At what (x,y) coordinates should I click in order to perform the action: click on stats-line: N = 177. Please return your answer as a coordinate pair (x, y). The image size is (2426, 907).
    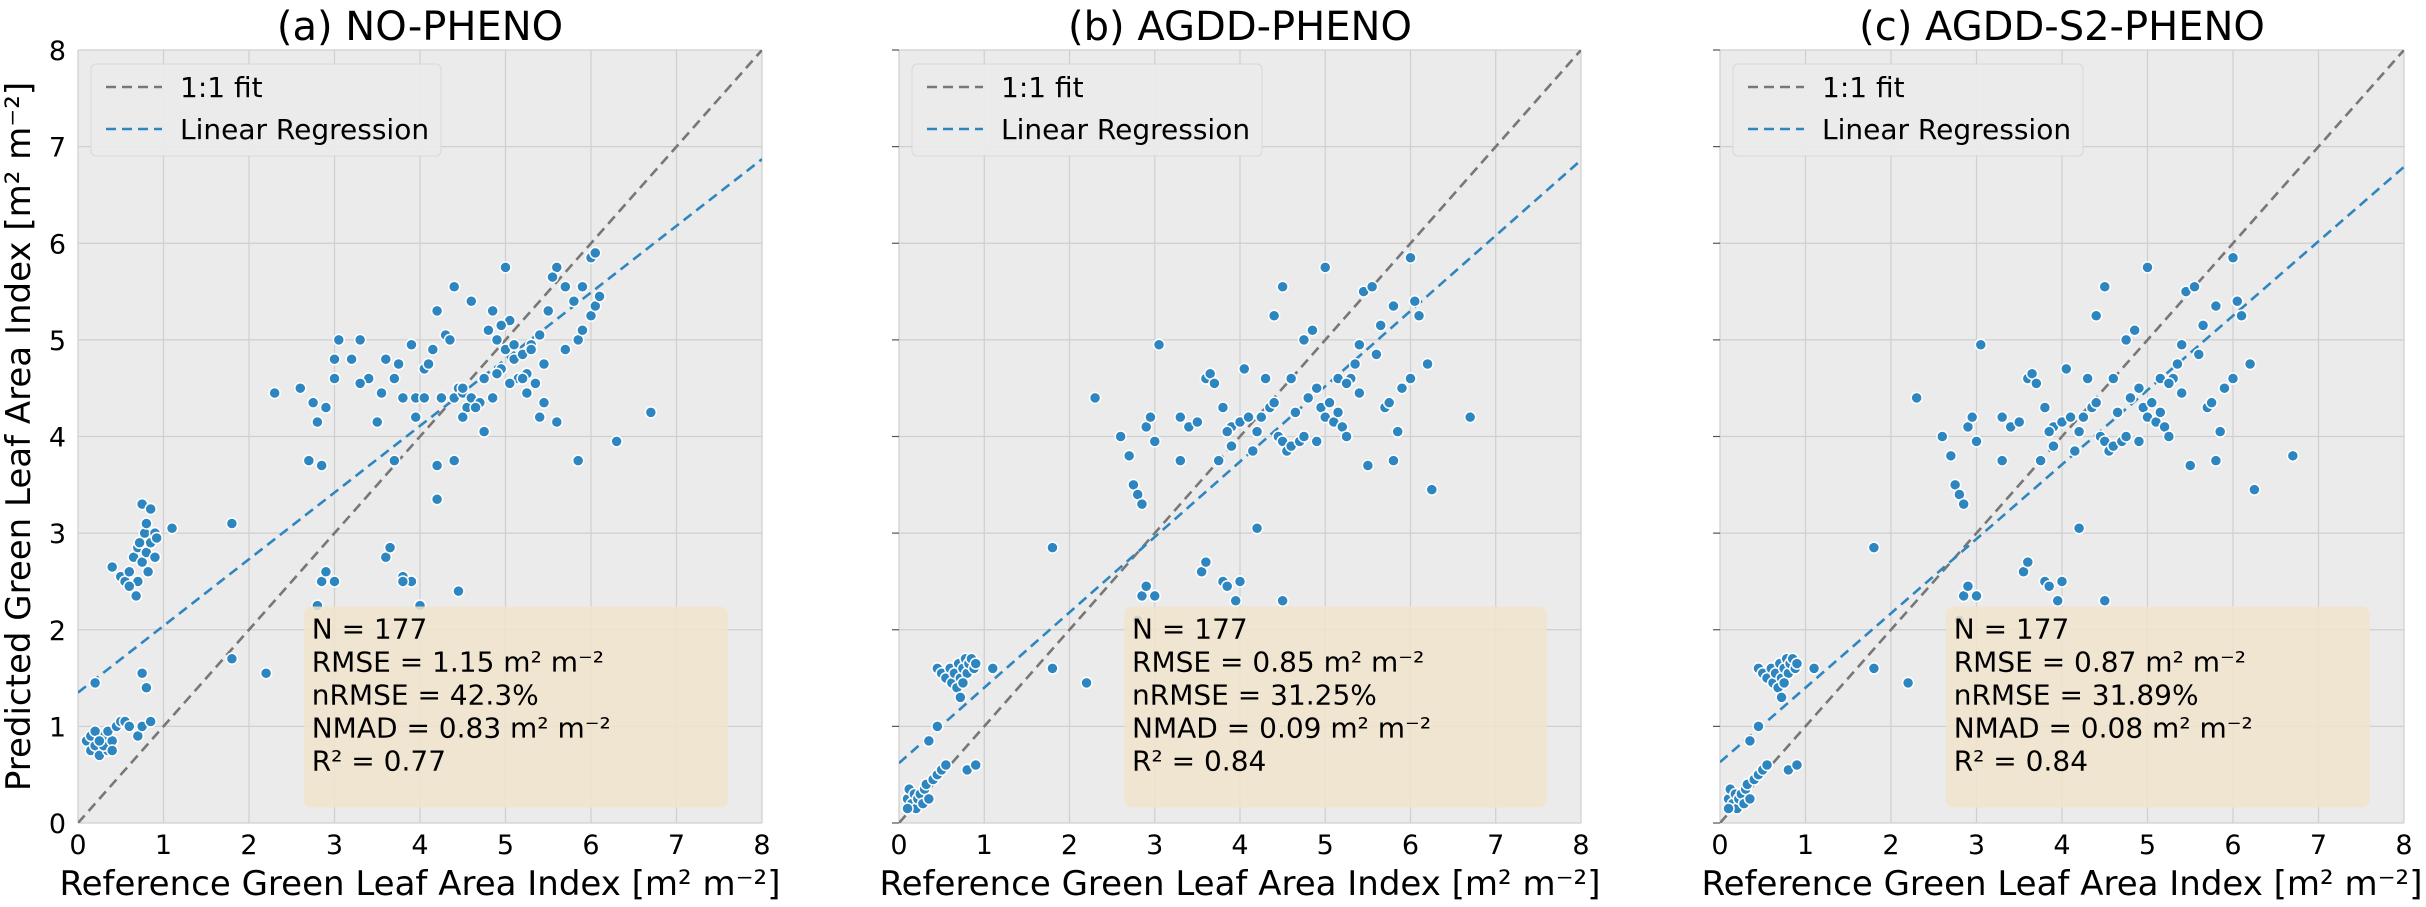
    Looking at the image, I should click on (370, 629).